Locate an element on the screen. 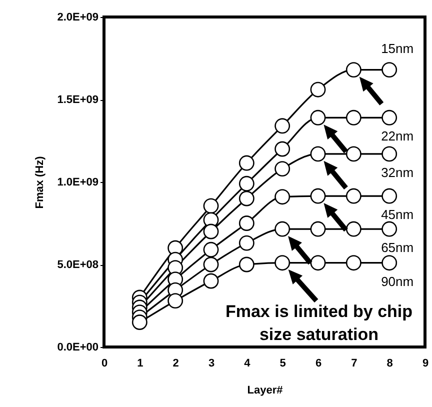 This screenshot has height=407, width=432. y-tick-label: 1.5E+09 is located at coordinates (77, 100).